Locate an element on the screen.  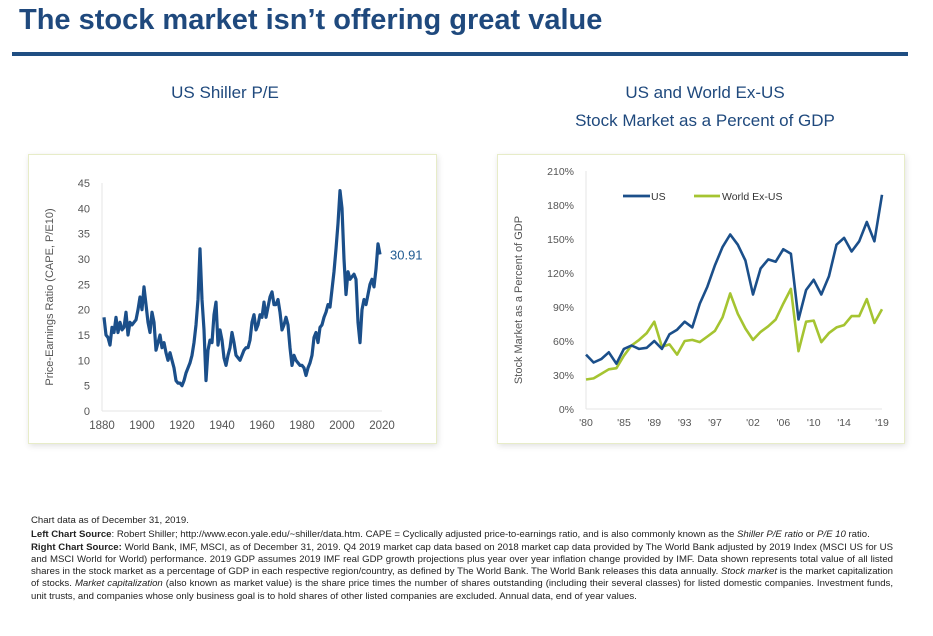
shiller-pe-term: Shiller P/E ratio is located at coordinates (770, 534).